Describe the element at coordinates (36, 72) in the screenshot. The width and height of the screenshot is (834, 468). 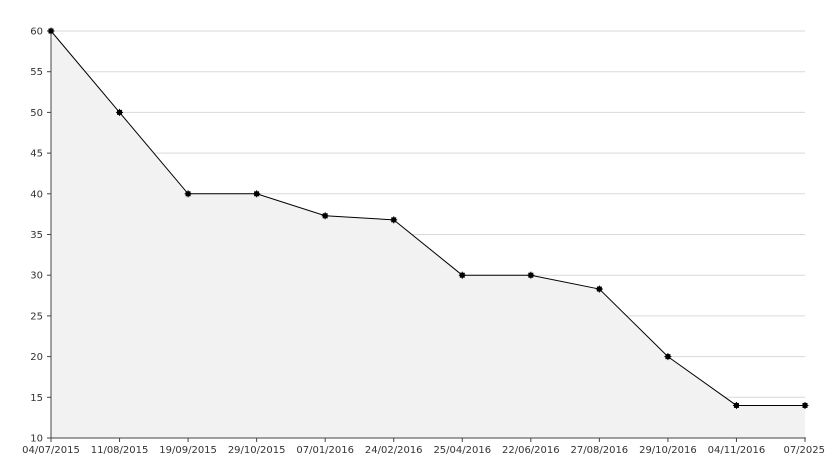
I see `y-tick-label: 55` at that location.